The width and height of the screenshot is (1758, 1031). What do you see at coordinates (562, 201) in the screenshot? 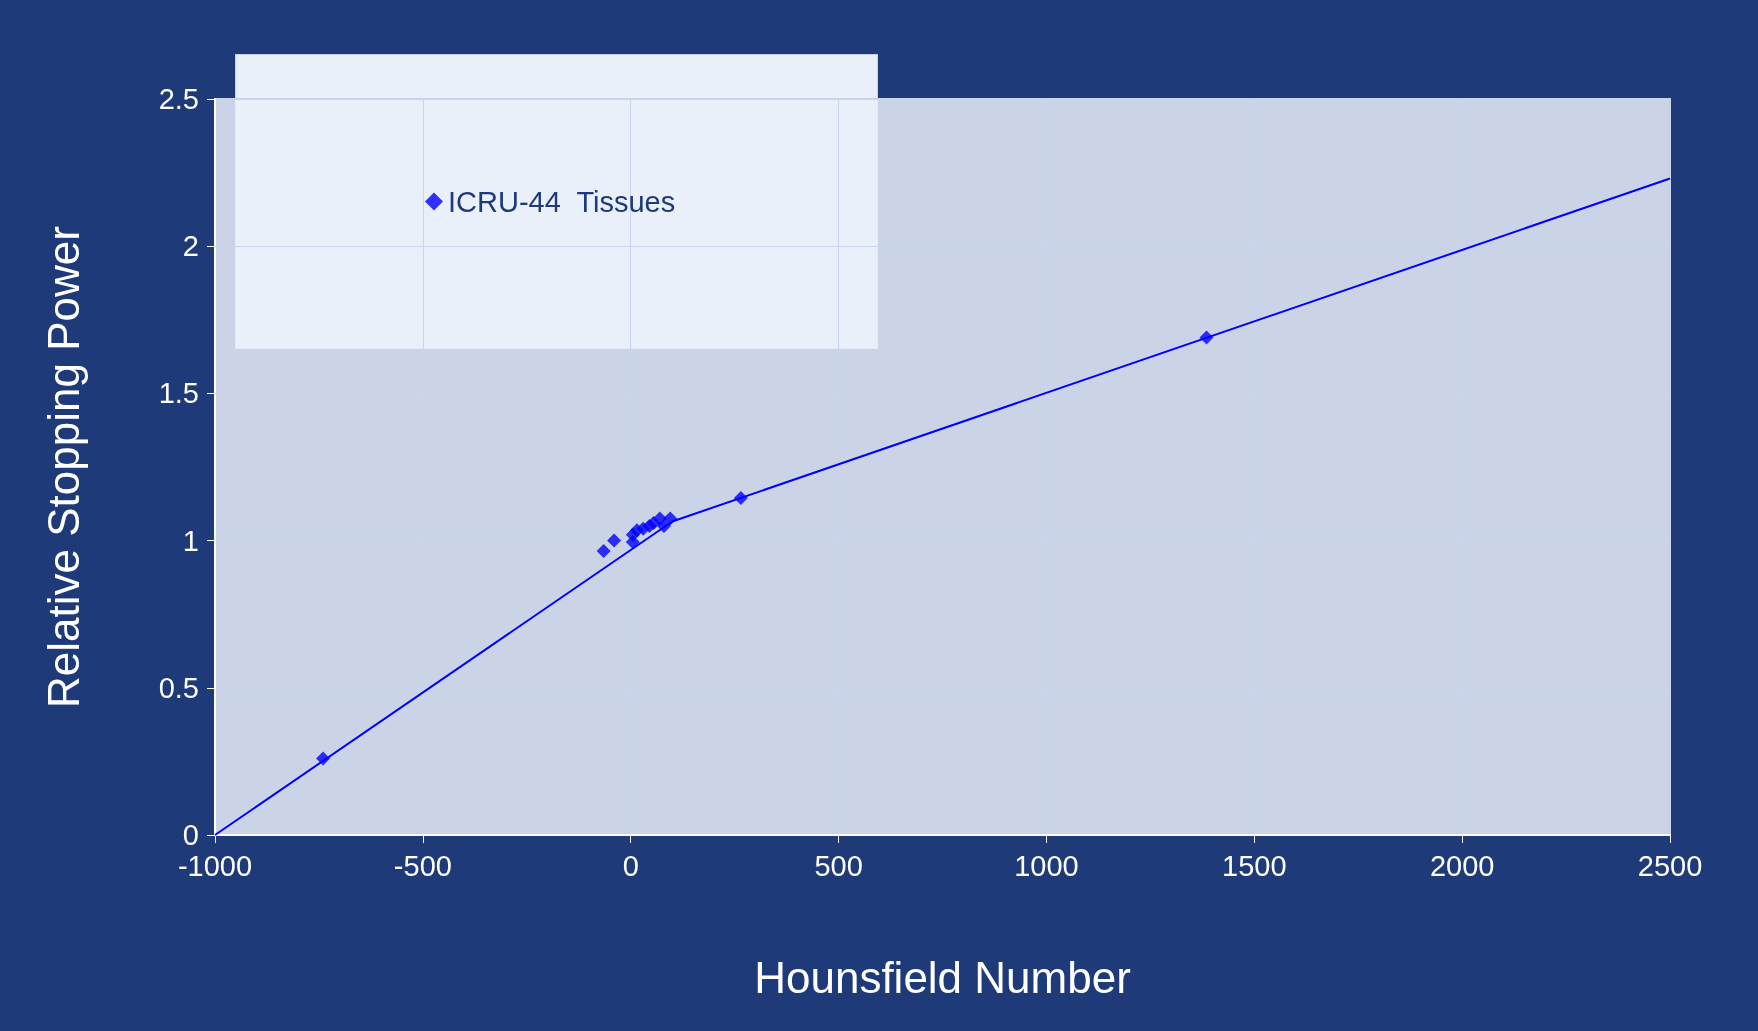
I see `legend-label: ICRU-44 Tissues` at bounding box center [562, 201].